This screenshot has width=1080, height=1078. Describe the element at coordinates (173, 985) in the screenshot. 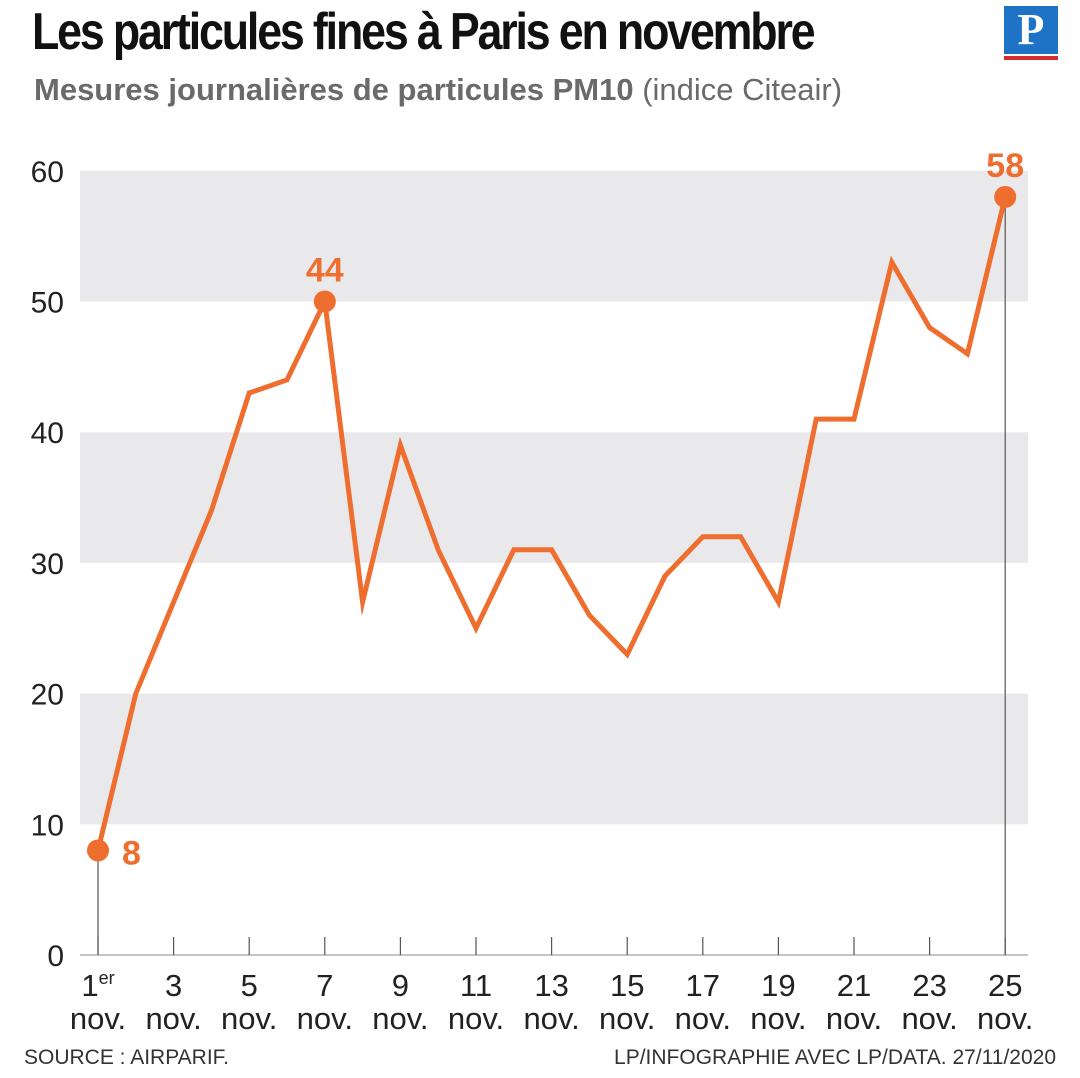

I see `x-tick-label: 3` at that location.